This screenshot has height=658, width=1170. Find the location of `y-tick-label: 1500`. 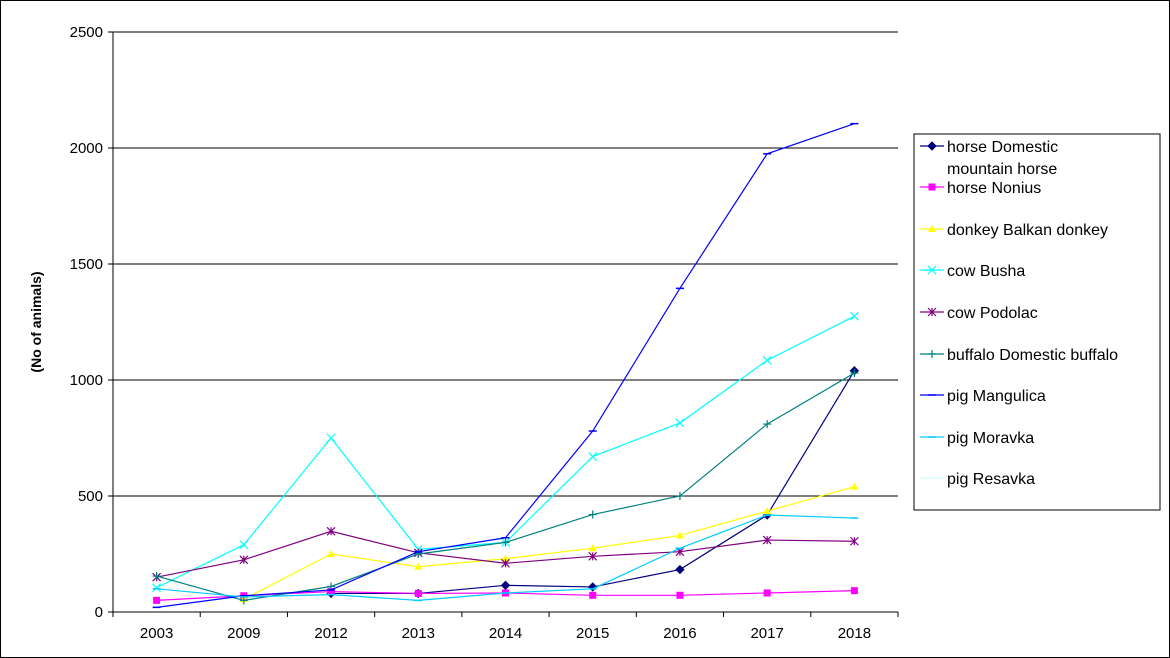

y-tick-label: 1500 is located at coordinates (86, 264).